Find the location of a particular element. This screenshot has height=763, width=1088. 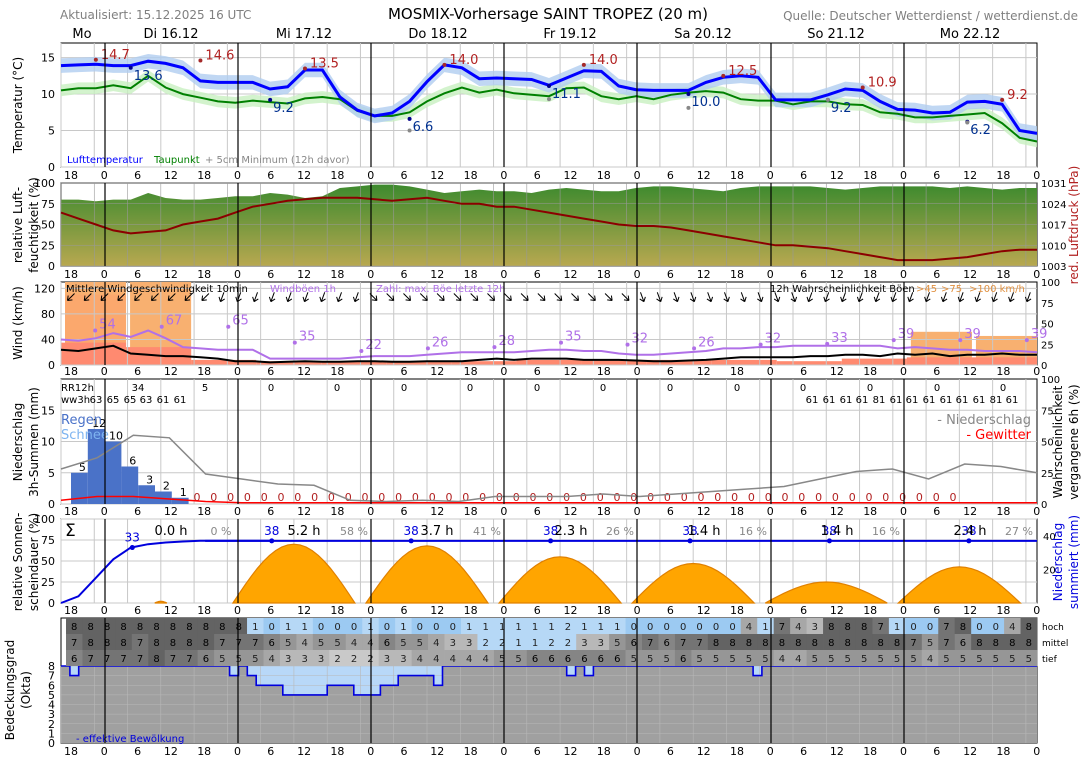

y2-tick-label: 100 is located at coordinates (1050, 380).